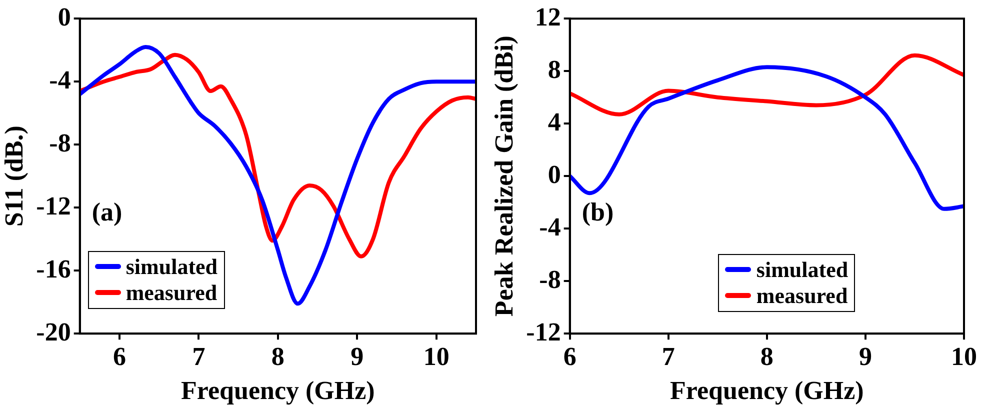 The image size is (982, 410). I want to click on annotation: (b), so click(598, 212).